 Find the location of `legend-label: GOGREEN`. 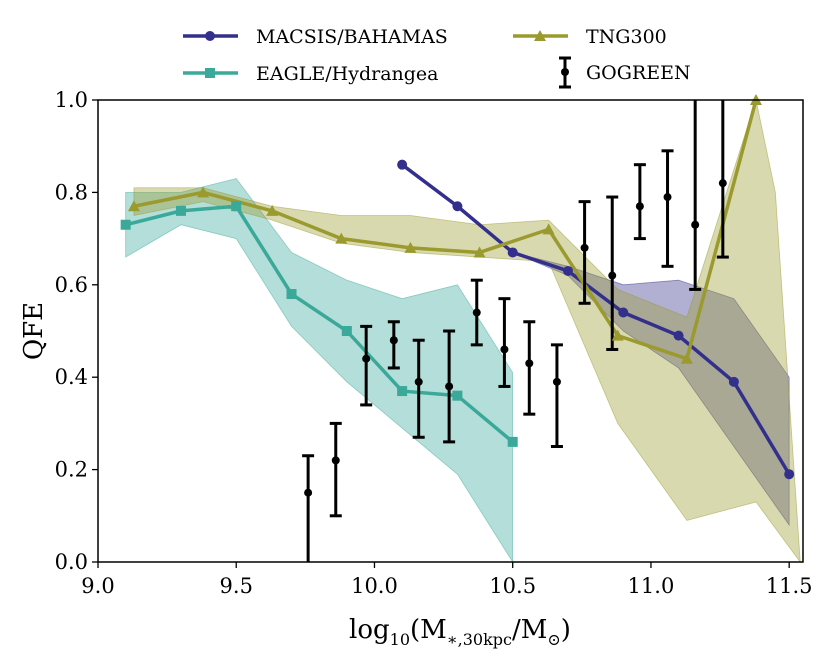

legend-label: GOGREEN is located at coordinates (638, 73).